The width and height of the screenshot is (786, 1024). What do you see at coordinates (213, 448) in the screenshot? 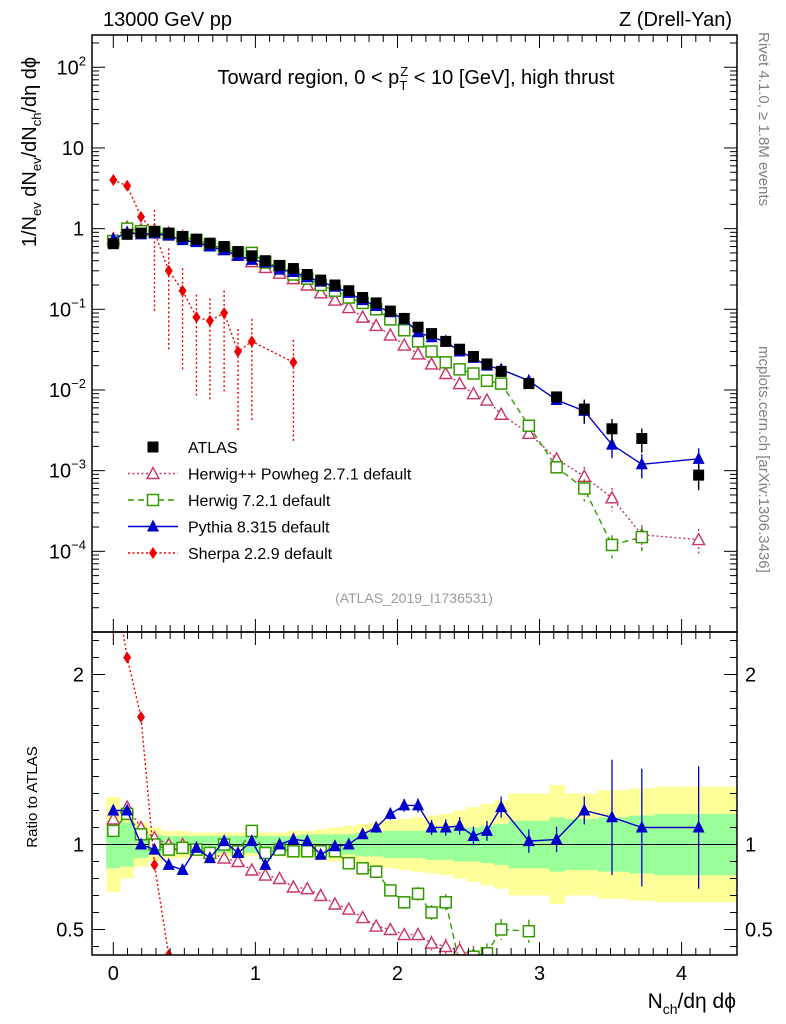
I see `legend-label: ATLAS` at bounding box center [213, 448].